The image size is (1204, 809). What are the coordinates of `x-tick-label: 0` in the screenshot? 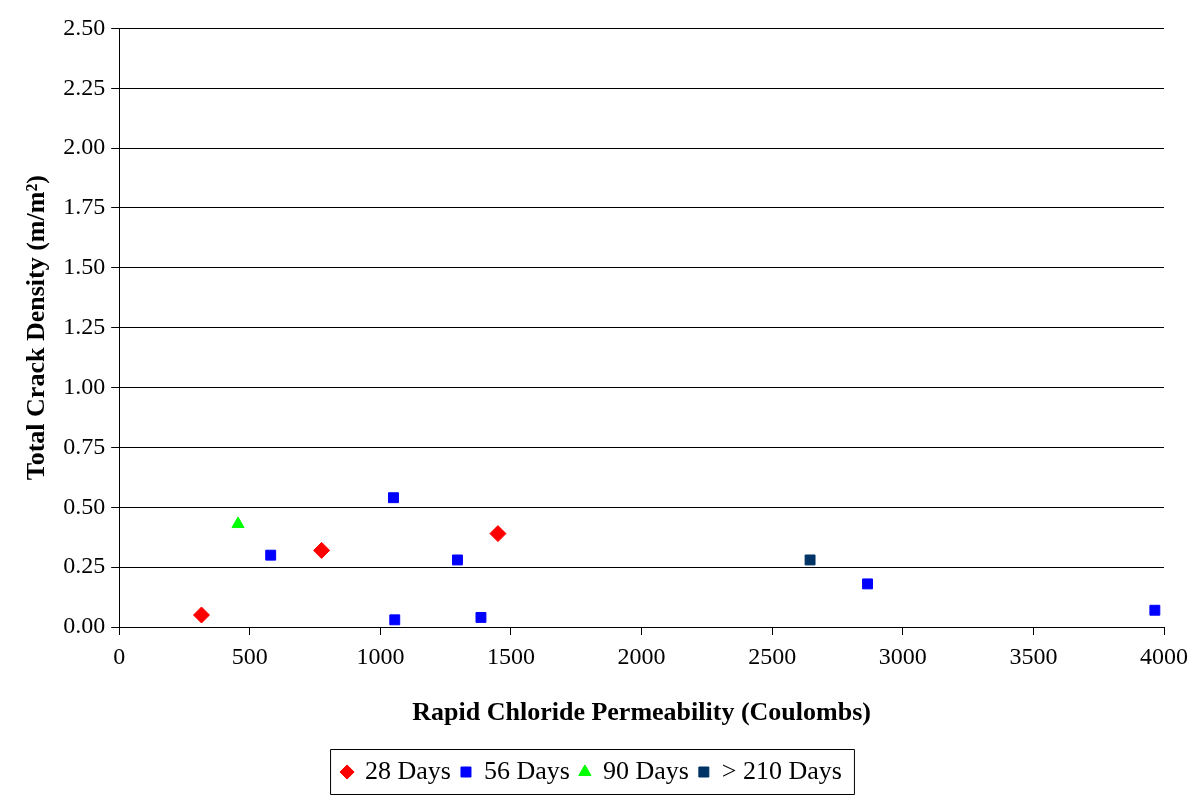 It's located at (119, 655).